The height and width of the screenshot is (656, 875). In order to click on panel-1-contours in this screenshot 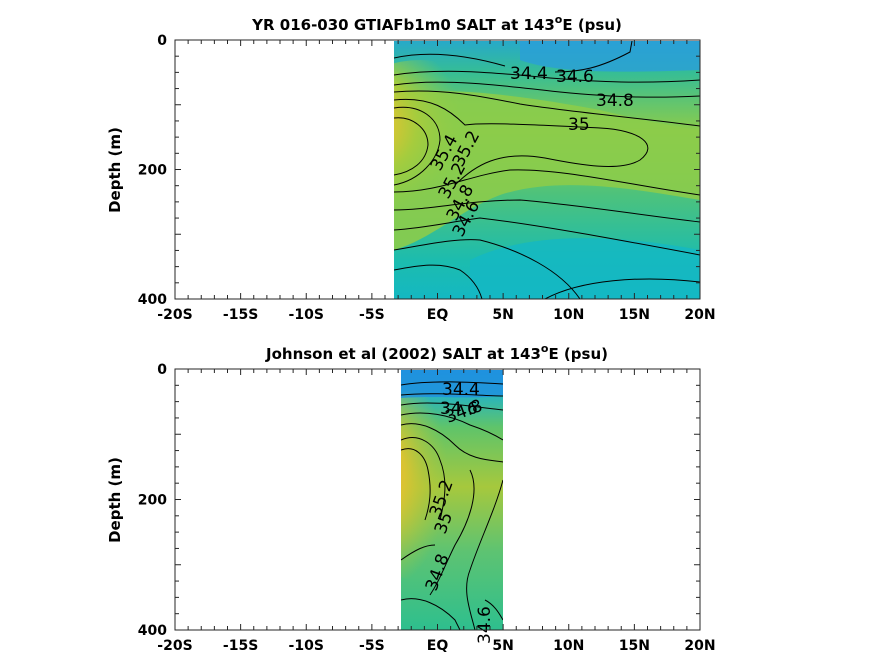, I will do `click(547, 170)`.